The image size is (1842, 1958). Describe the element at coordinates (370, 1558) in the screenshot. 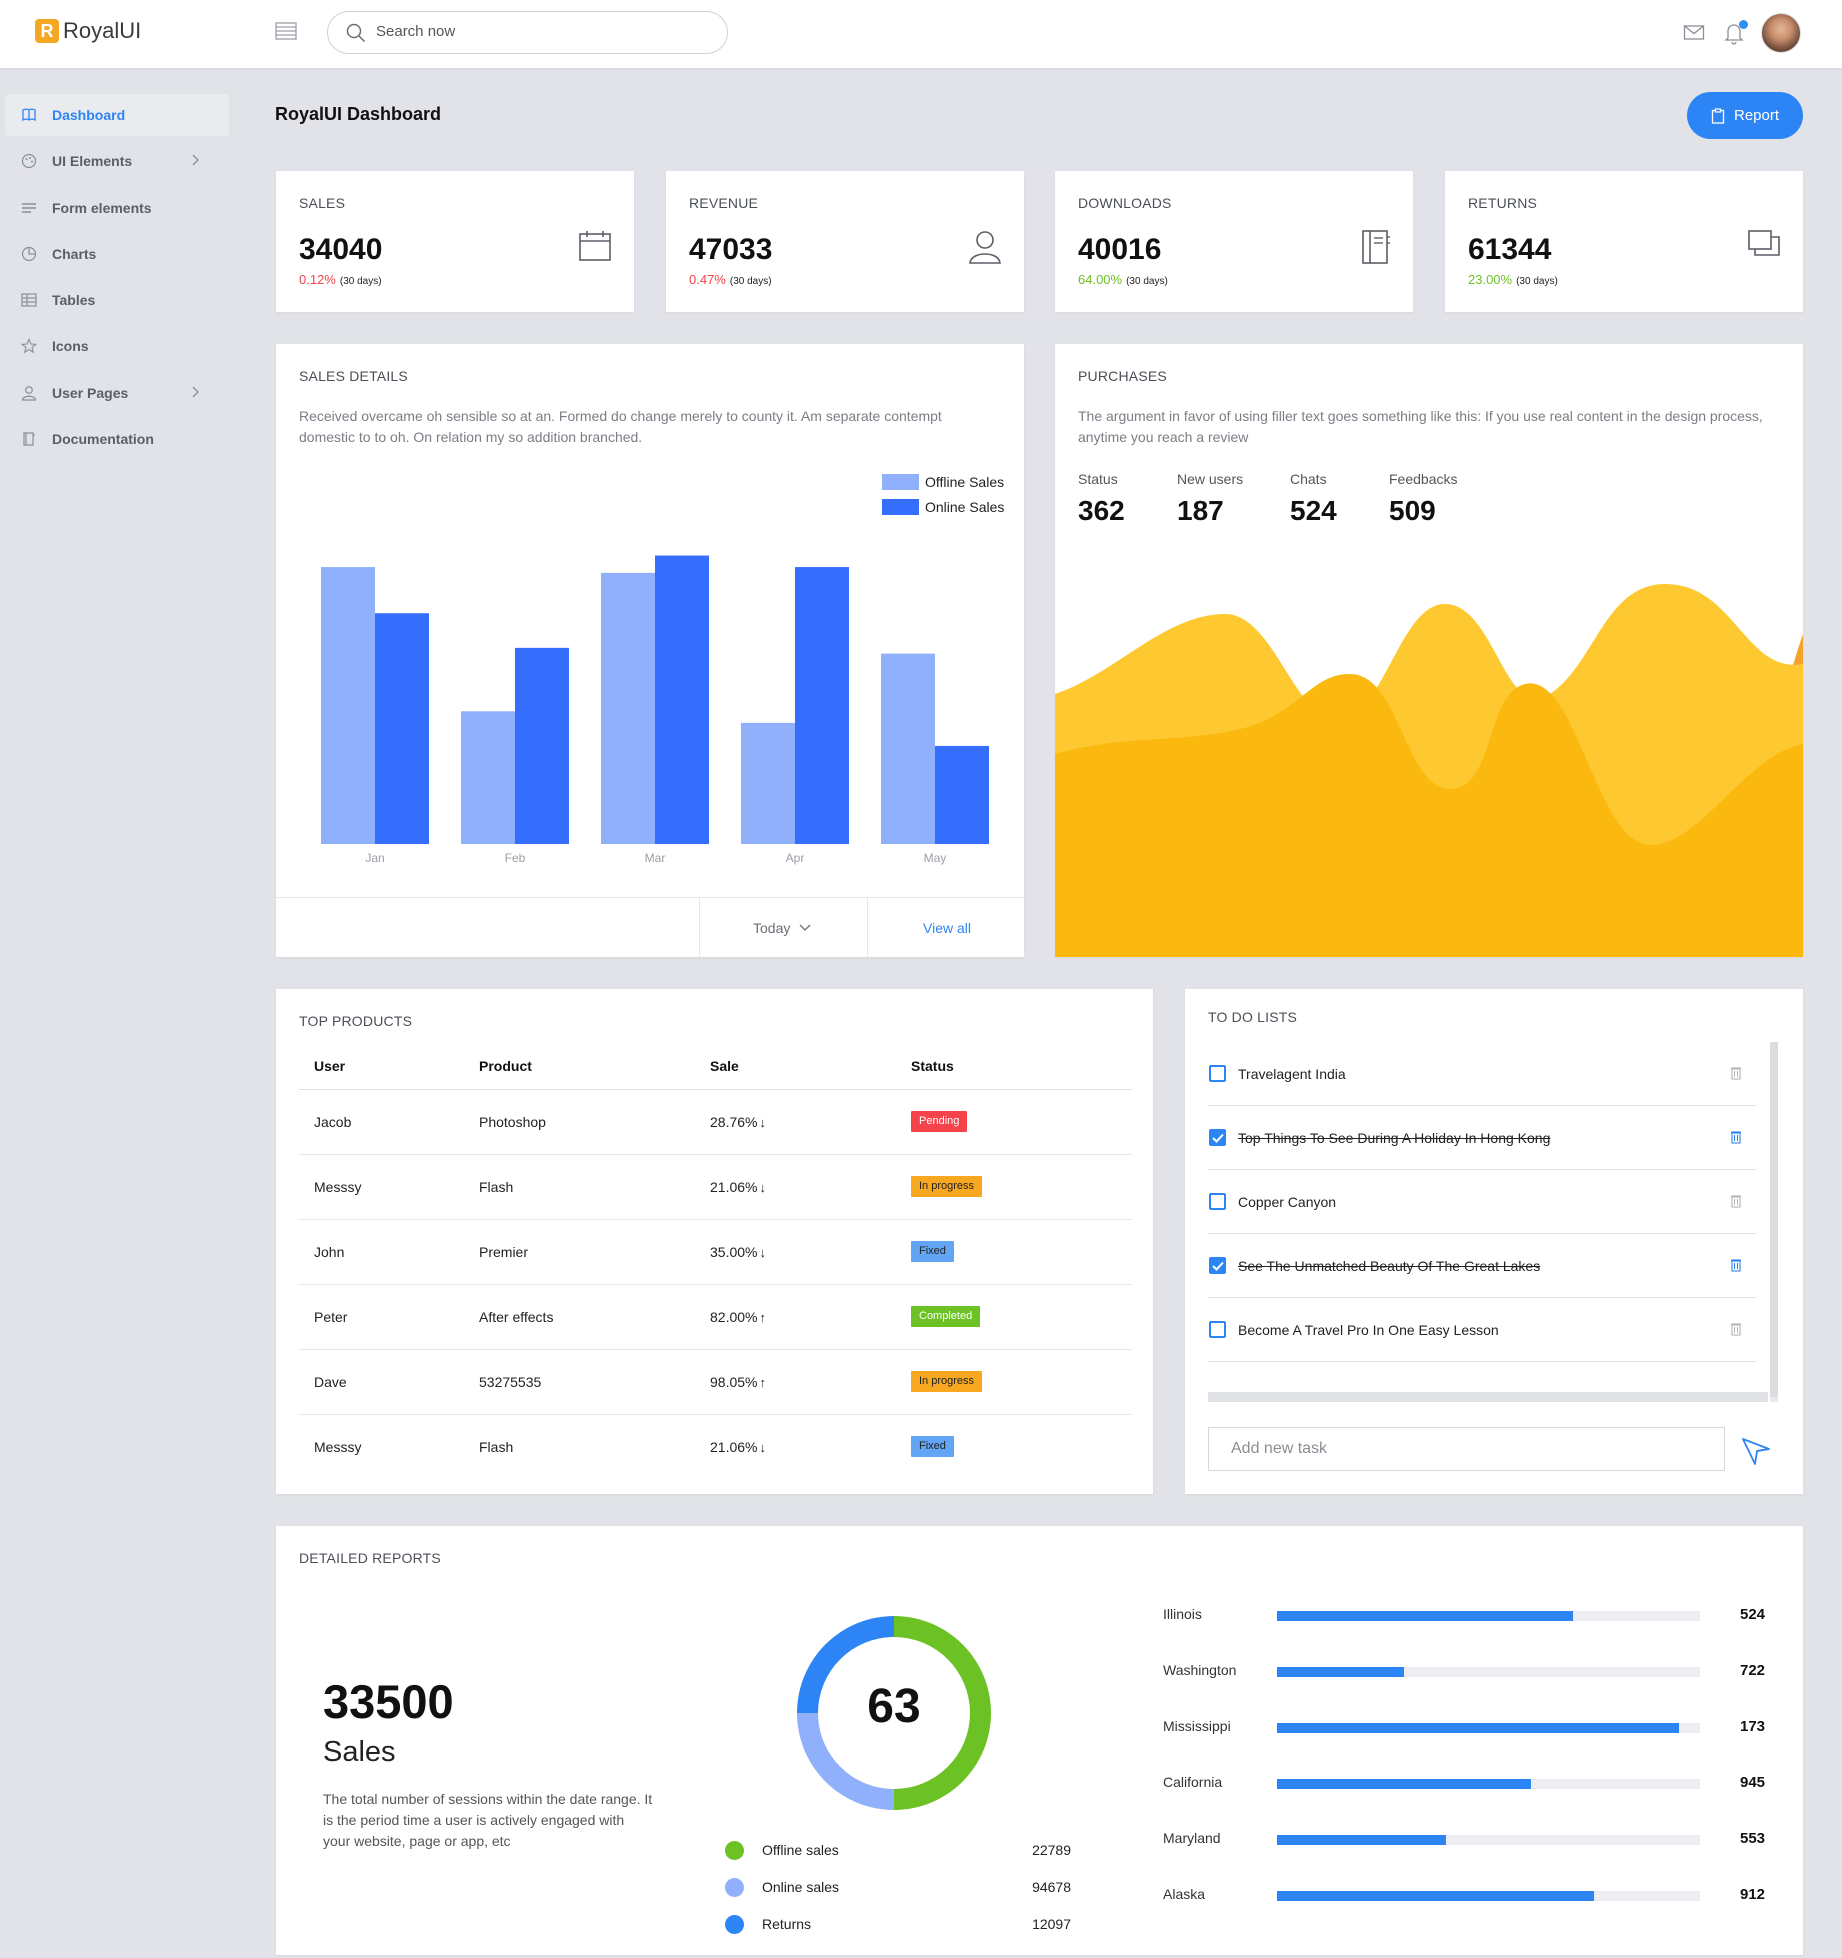

I see `card-title: DETAILED REPORTS` at that location.